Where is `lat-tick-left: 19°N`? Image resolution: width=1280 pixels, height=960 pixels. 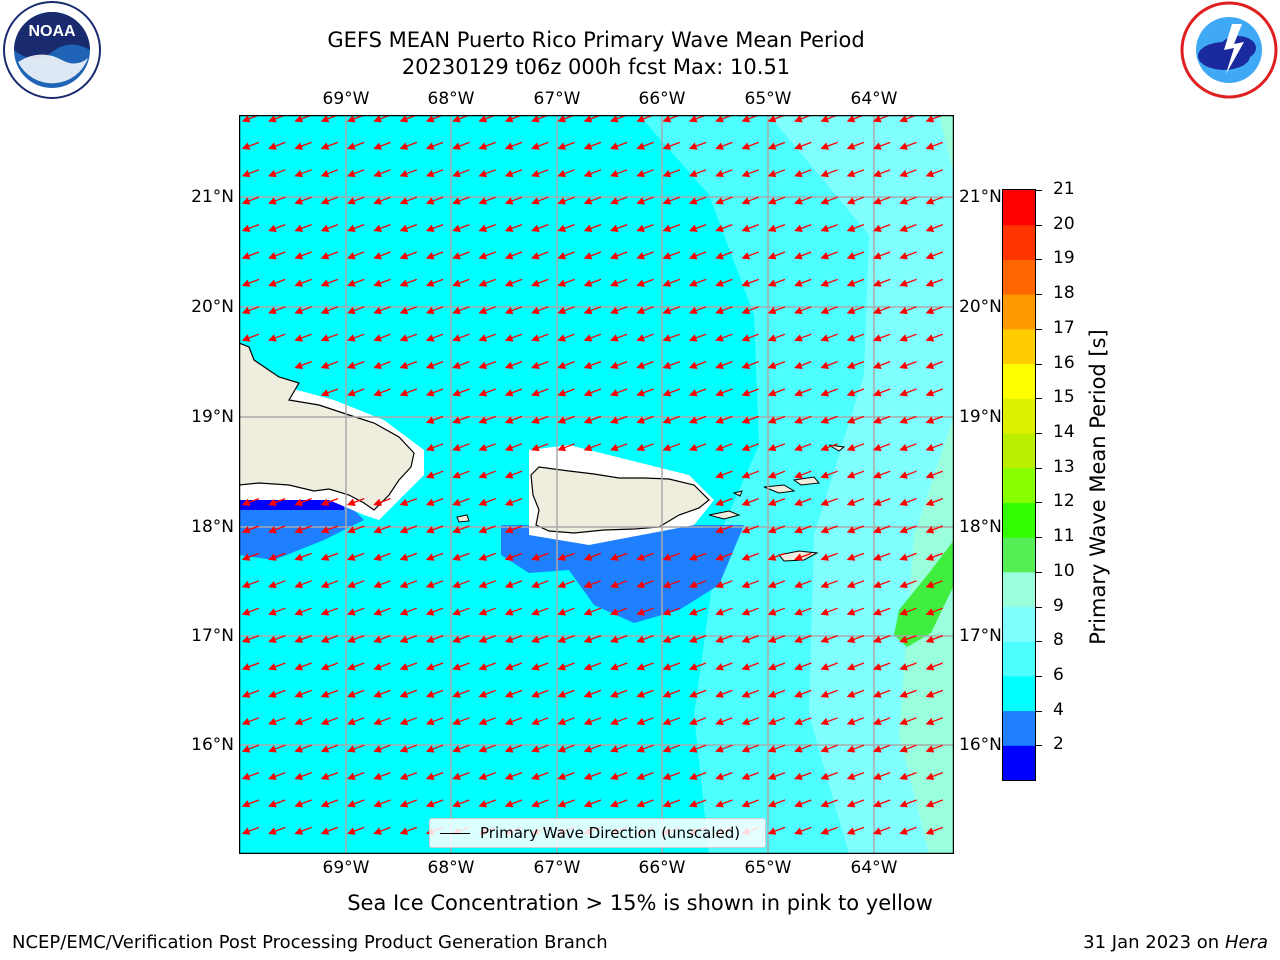
lat-tick-left: 19°N is located at coordinates (212, 417).